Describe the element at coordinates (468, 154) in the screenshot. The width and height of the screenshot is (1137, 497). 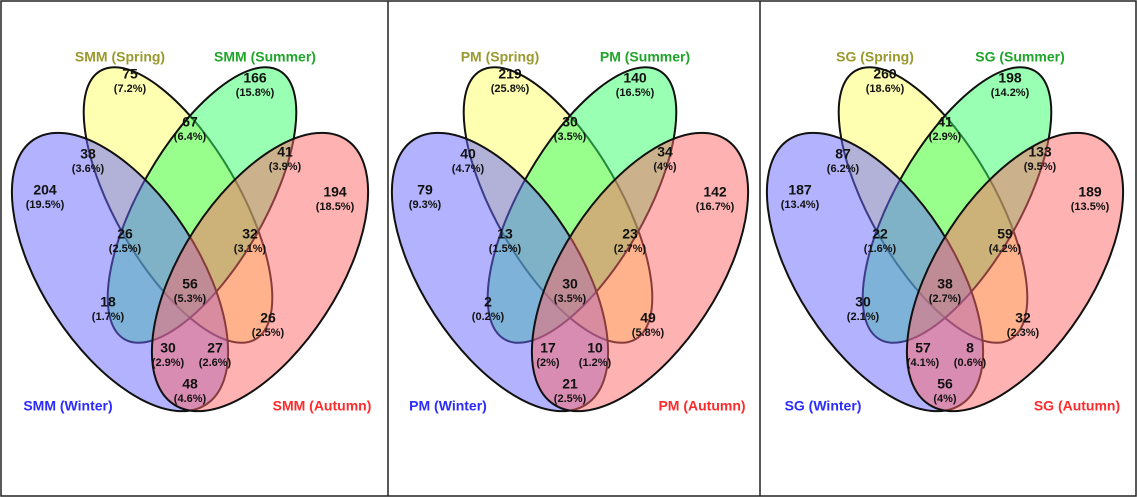
I see `region-count: 40` at that location.